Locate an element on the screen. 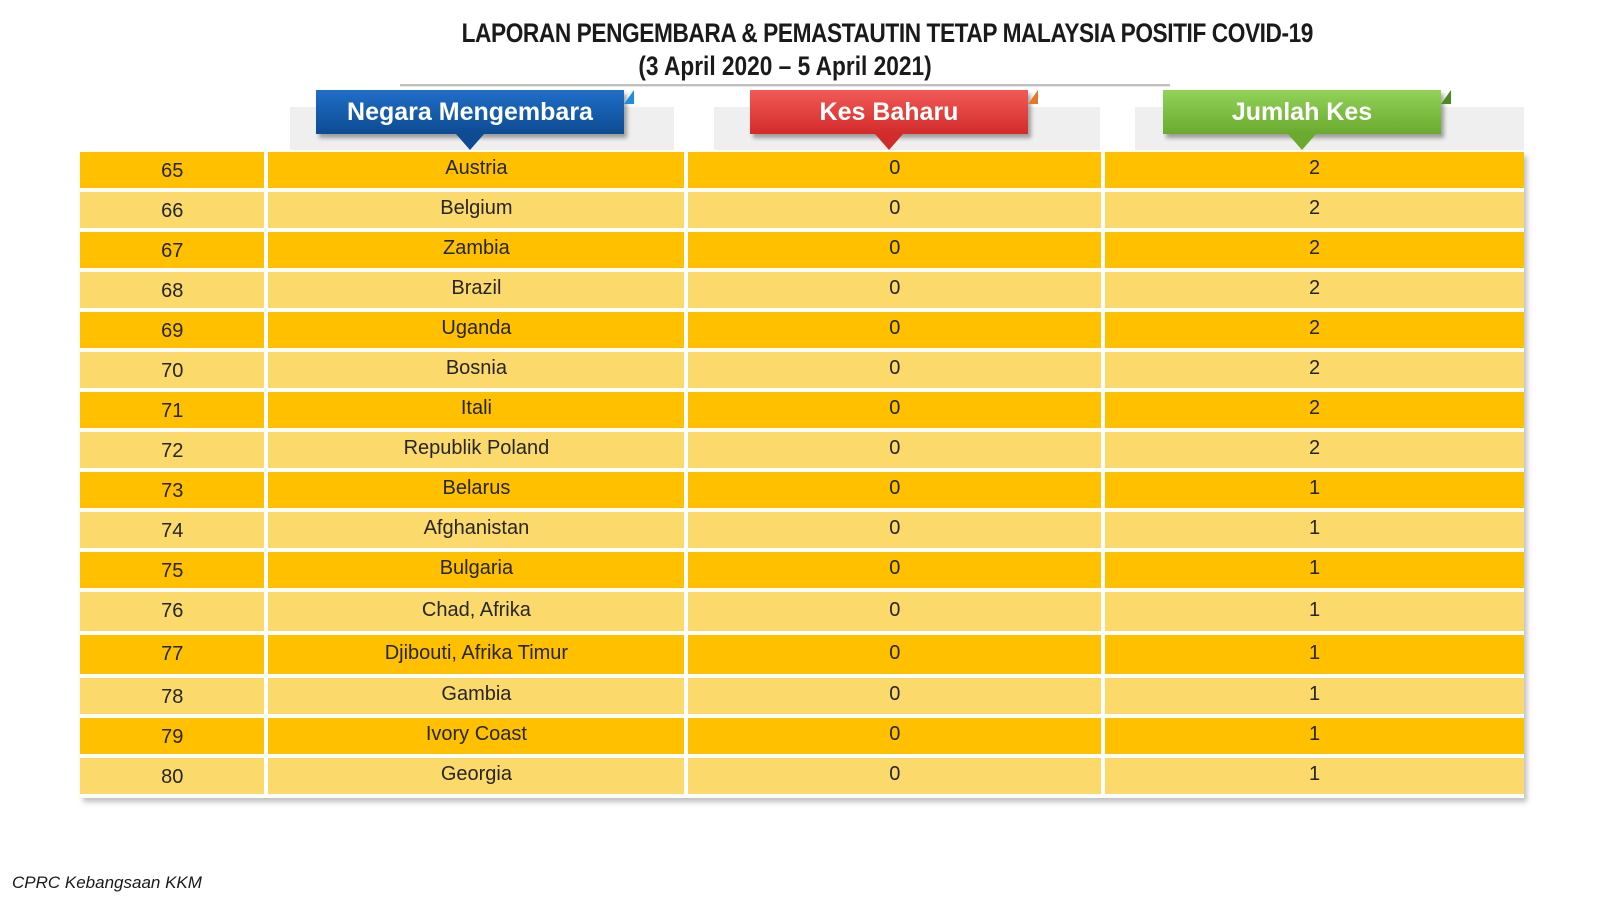 This screenshot has width=1600, height=900. table-row: 73 Belarus 0 1 is located at coordinates (802, 490).